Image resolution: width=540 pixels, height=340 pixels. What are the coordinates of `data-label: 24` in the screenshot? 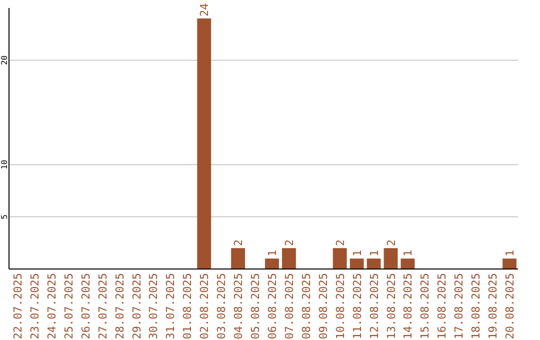 It's located at (205, 9).